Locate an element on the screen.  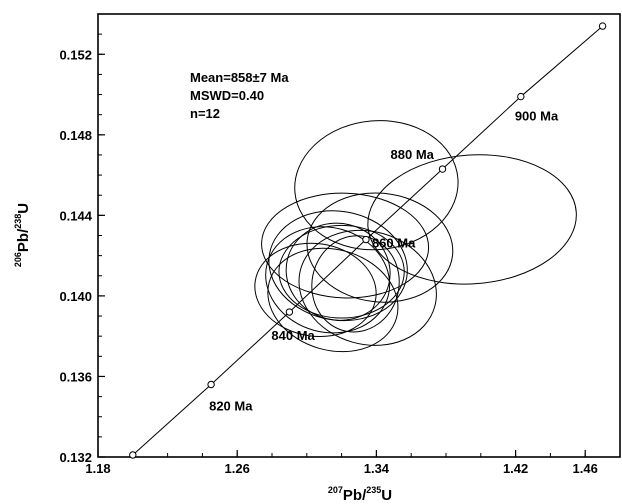
y-axis-title-sup2: 238 is located at coordinates (18, 221).